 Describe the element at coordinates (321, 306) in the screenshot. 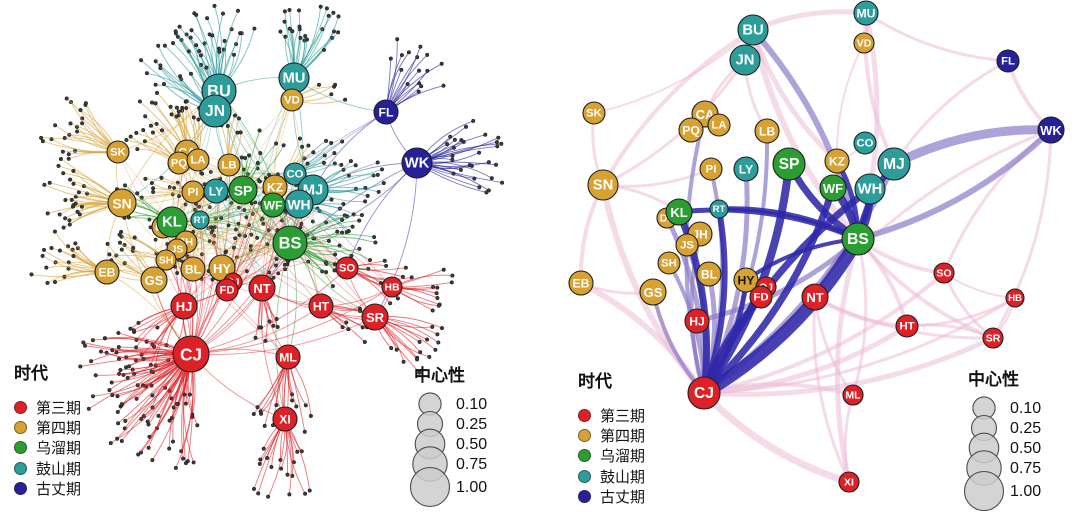

I see `node-HT` at that location.